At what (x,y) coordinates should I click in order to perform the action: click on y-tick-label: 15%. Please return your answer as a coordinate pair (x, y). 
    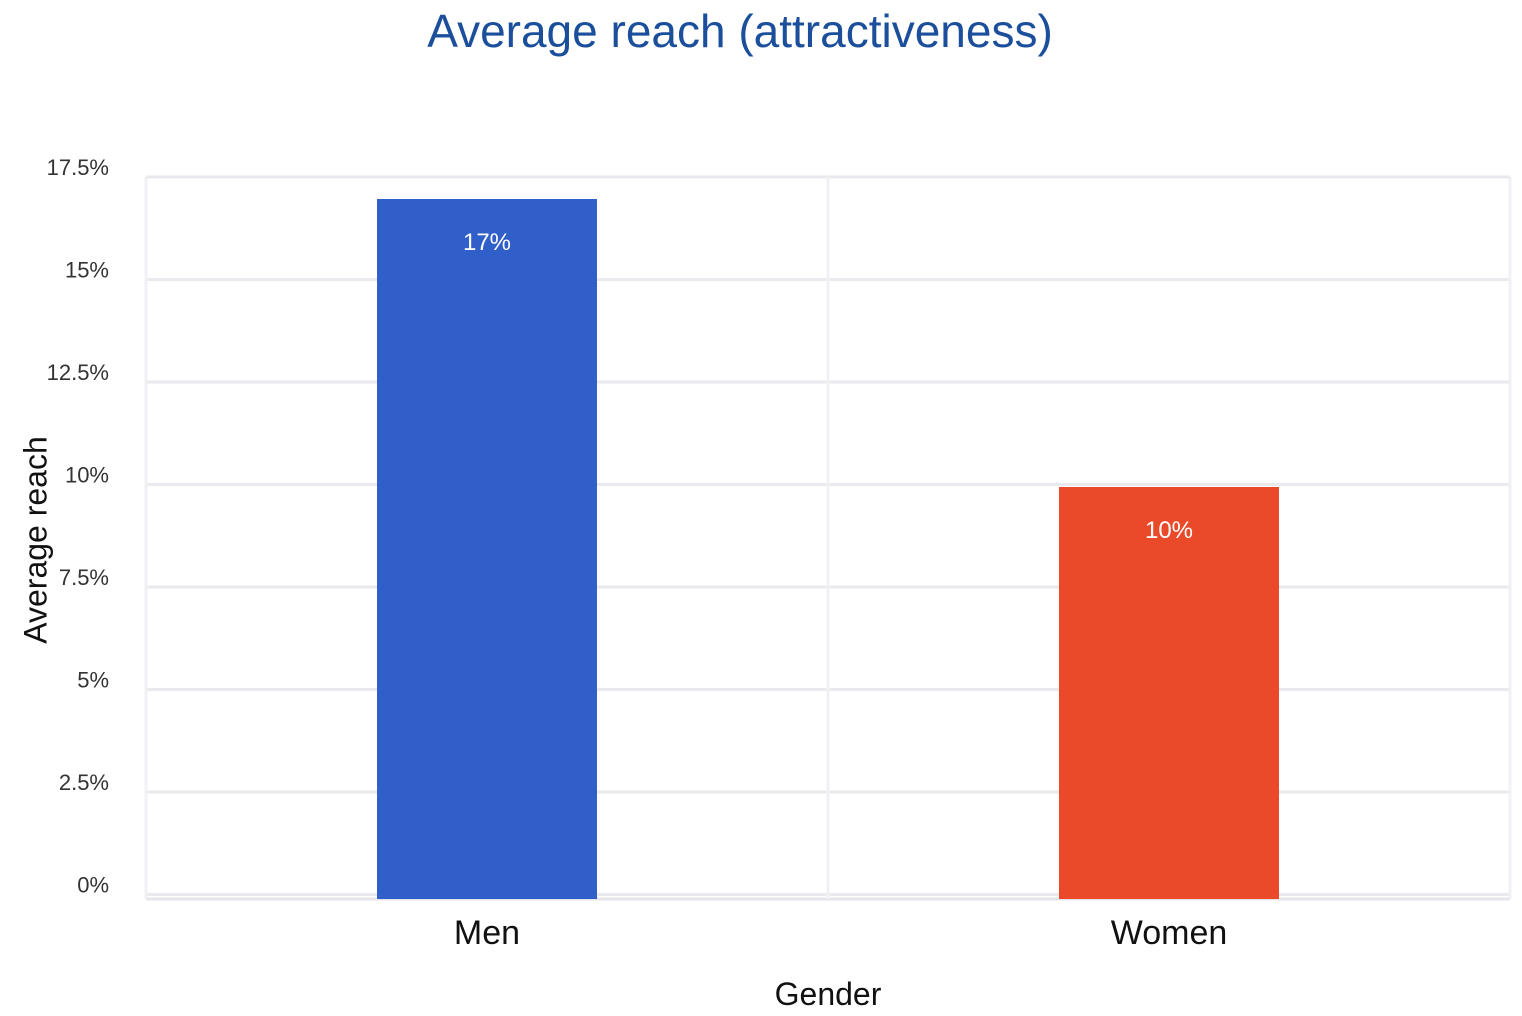
    Looking at the image, I should click on (87, 270).